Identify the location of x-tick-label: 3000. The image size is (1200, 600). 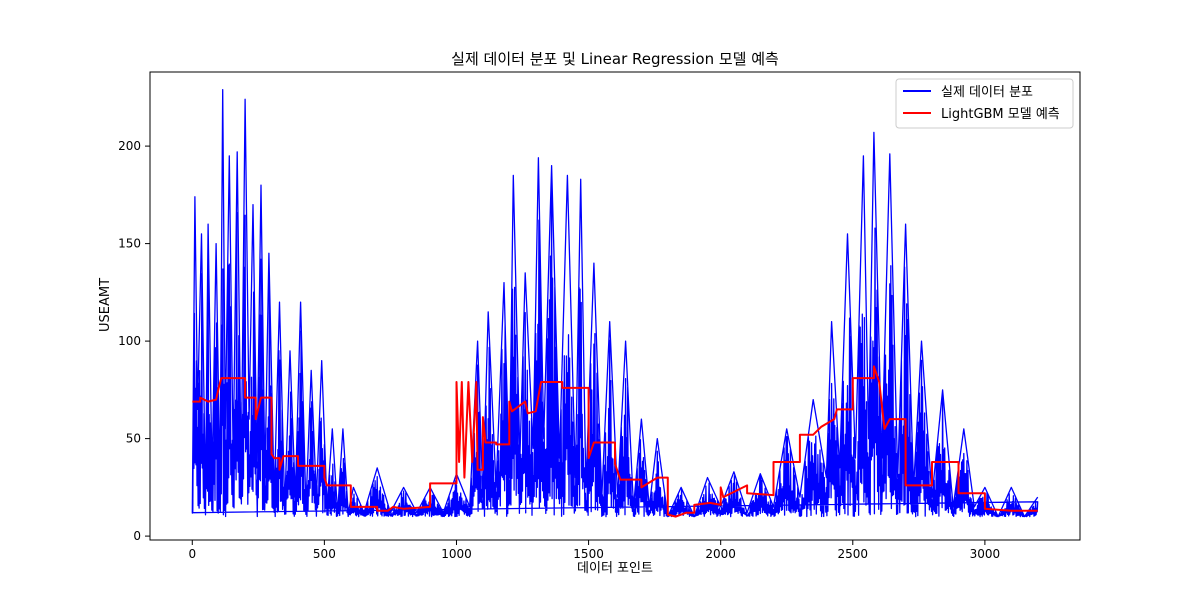
(985, 554).